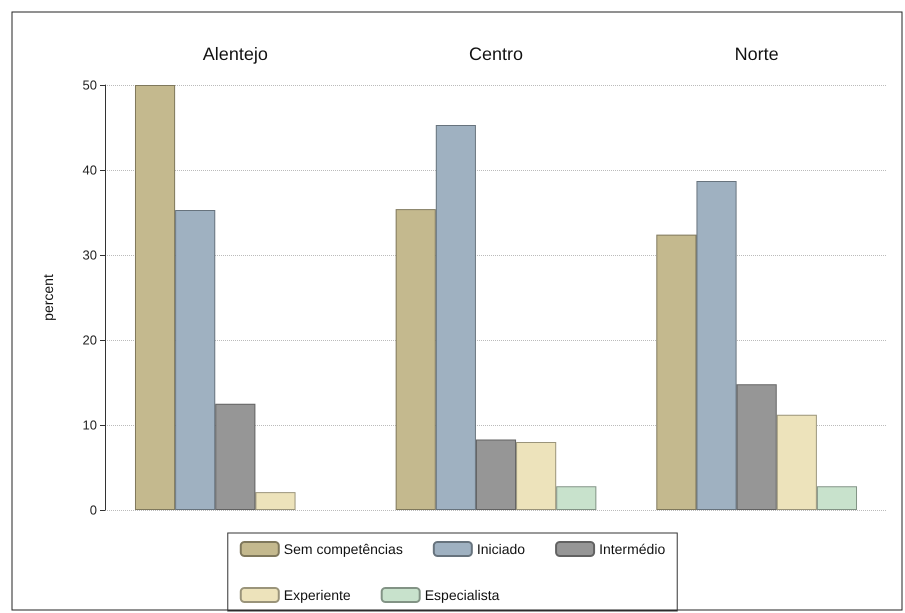 The image size is (905, 613). What do you see at coordinates (48, 297) in the screenshot?
I see `y-axis-title: percent` at bounding box center [48, 297].